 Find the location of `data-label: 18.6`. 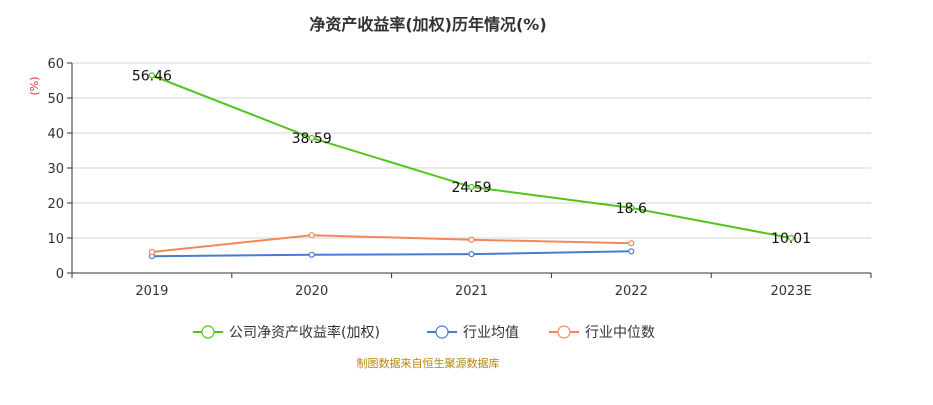

data-label: 18.6 is located at coordinates (631, 209).